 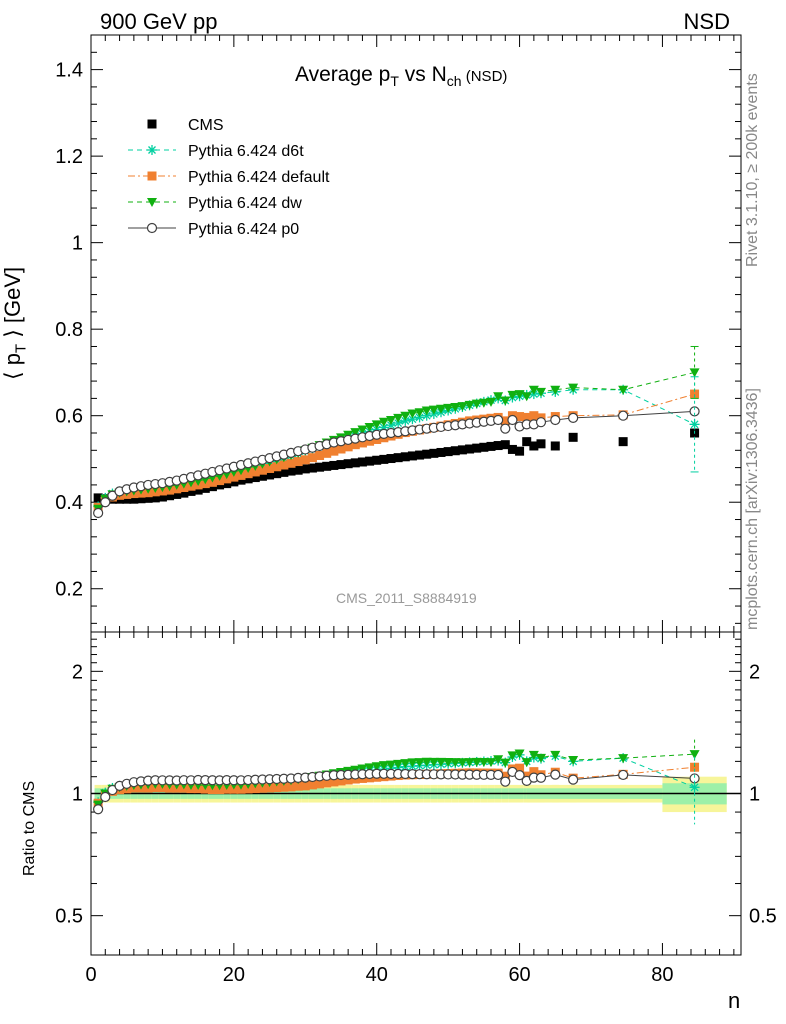 I want to click on ratio-pythia-6-424-p0, so click(x=396, y=790).